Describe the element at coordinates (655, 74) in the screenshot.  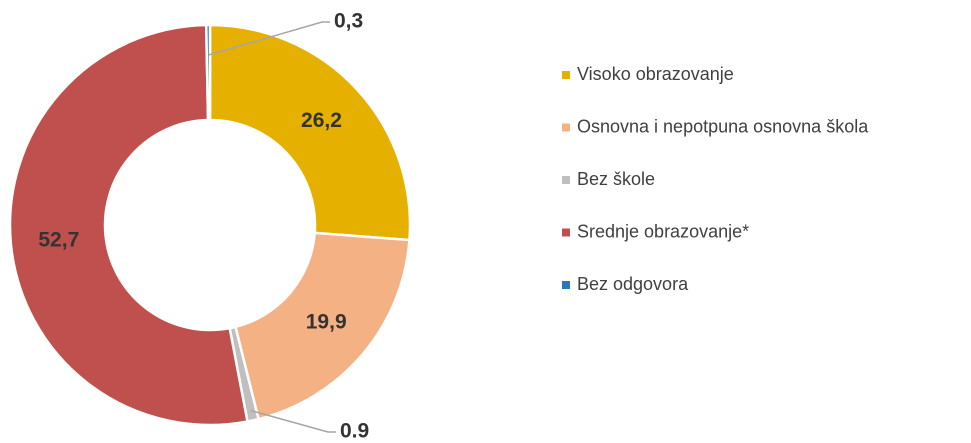
I see `legend-label: Visoko obrazovanje` at that location.